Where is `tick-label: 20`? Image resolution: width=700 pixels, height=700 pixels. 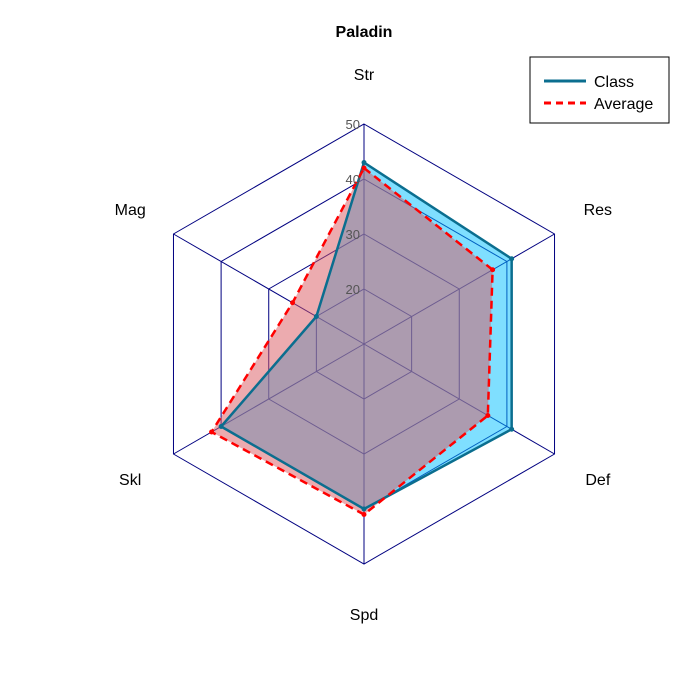 tick-label: 20 is located at coordinates (353, 289).